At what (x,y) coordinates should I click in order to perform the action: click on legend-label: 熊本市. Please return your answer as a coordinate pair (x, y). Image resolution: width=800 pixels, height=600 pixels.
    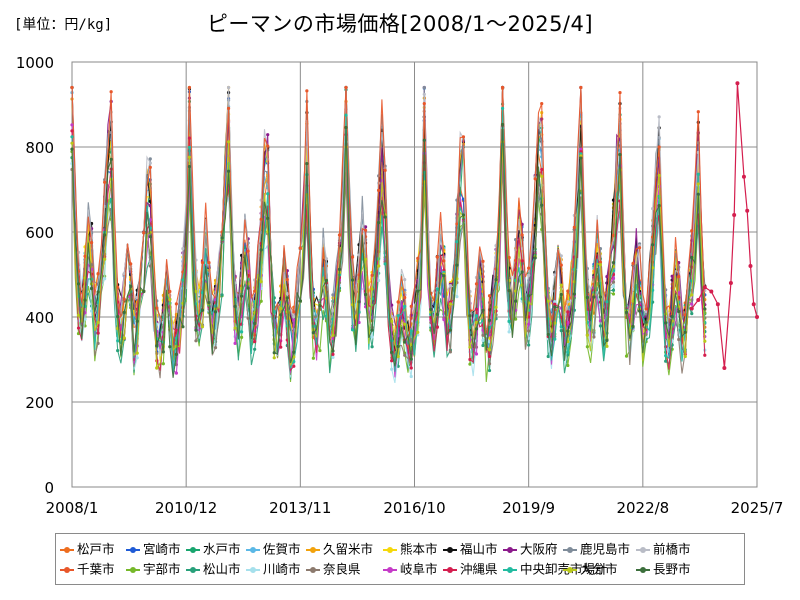
    Looking at the image, I should click on (419, 549).